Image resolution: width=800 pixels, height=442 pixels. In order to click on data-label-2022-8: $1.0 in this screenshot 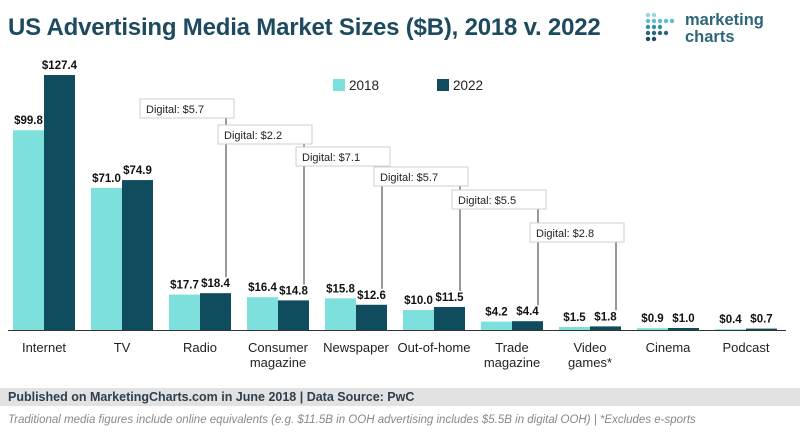, I will do `click(683, 319)`.